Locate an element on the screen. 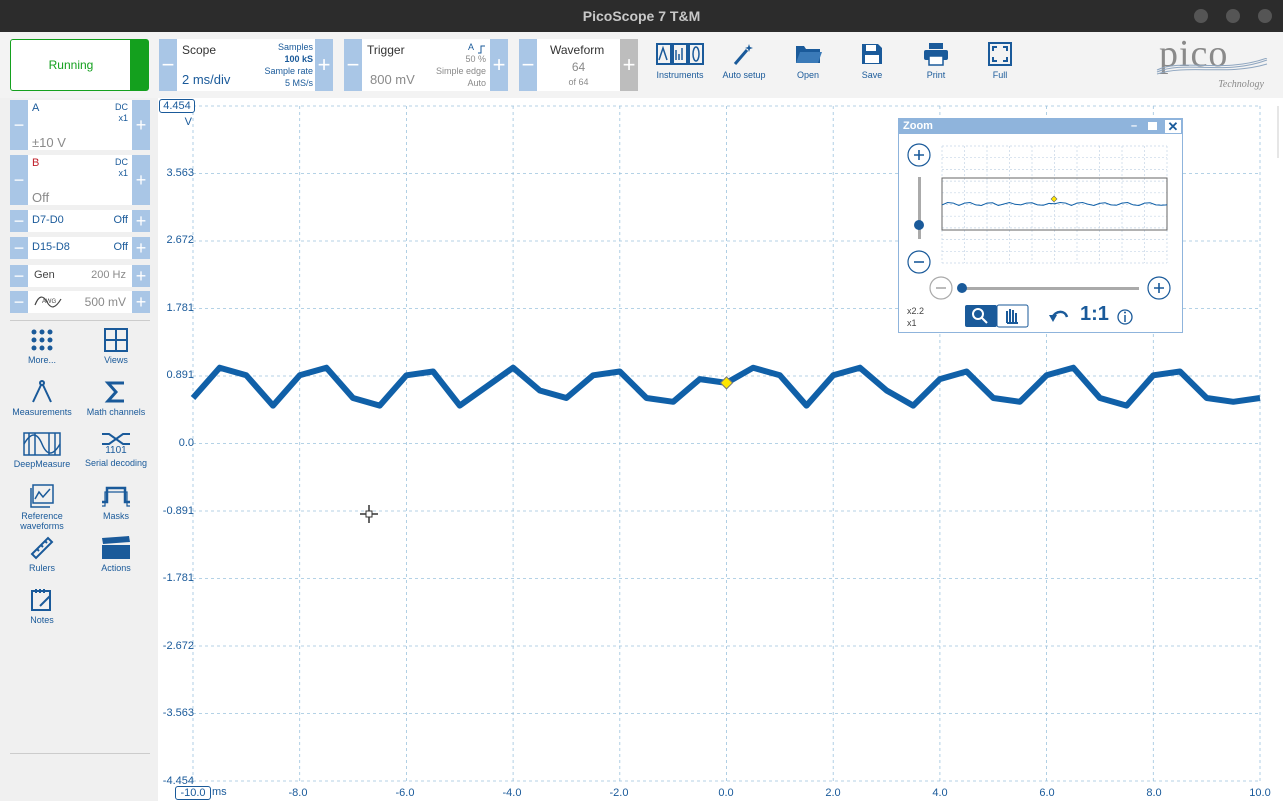 The image size is (1283, 801). digital-d7-d0-increase-button: + is located at coordinates (141, 221).